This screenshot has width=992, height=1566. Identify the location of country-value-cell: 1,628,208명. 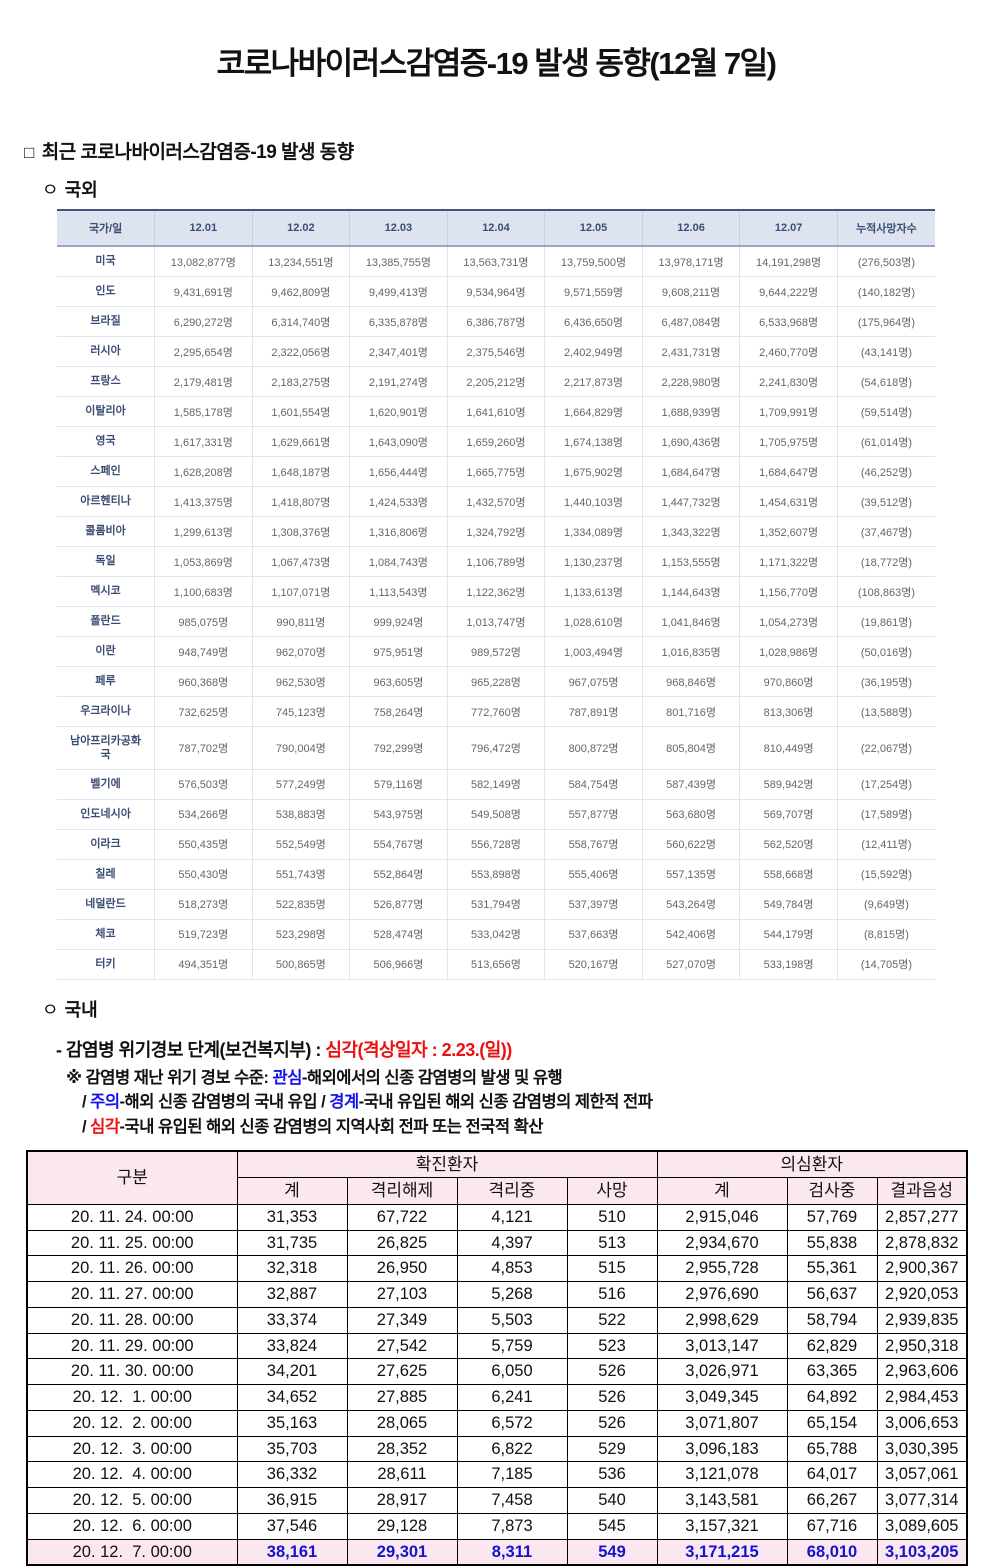
(203, 471).